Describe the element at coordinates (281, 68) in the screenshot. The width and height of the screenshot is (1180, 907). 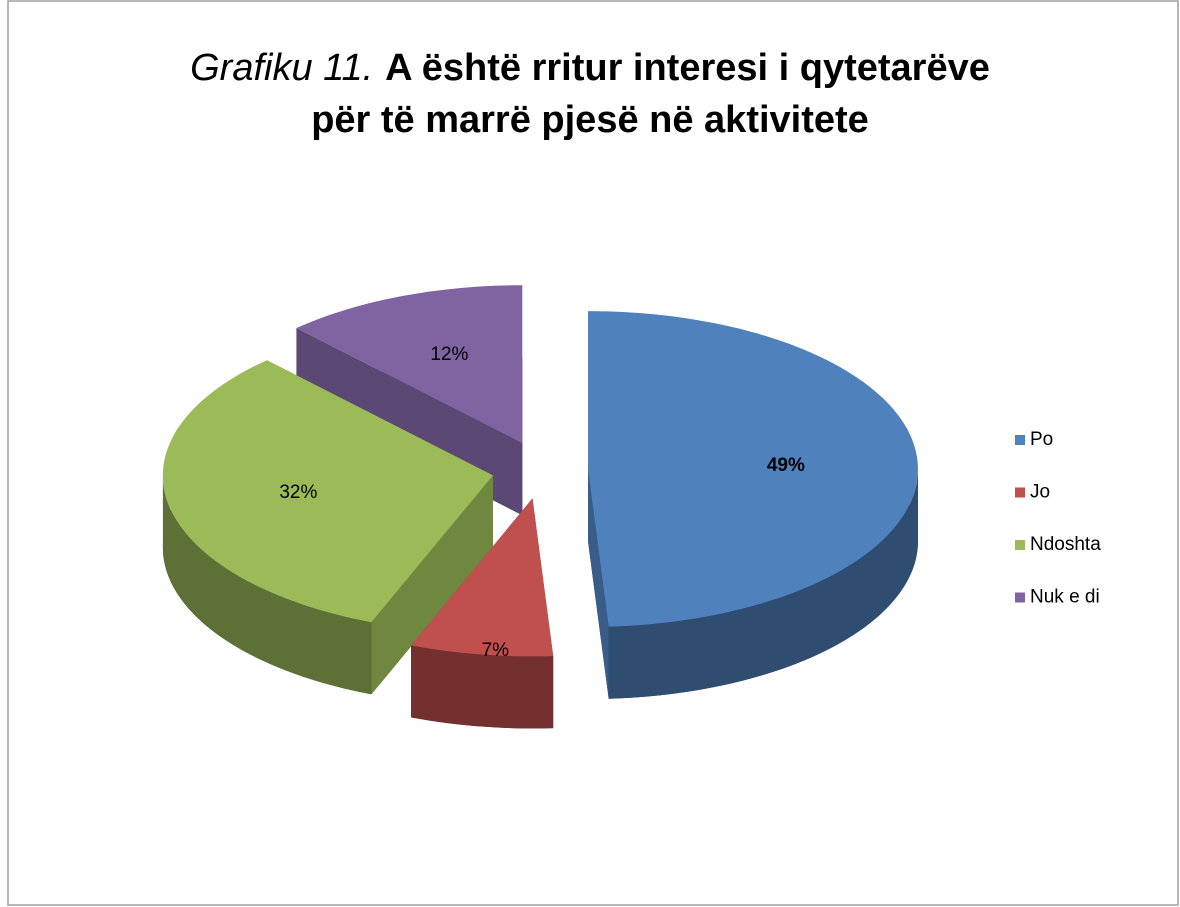
I see `title-prefix: Grafiku 11.` at that location.